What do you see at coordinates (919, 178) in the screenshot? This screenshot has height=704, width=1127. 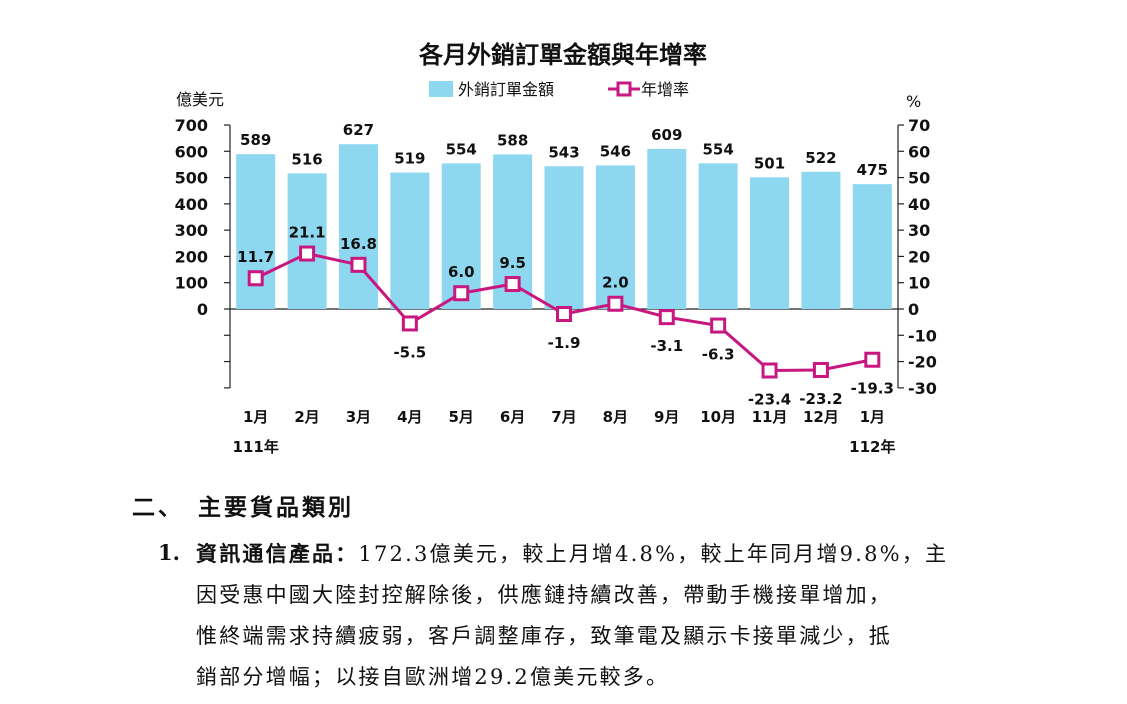 I see `right-tick-label: 50` at bounding box center [919, 178].